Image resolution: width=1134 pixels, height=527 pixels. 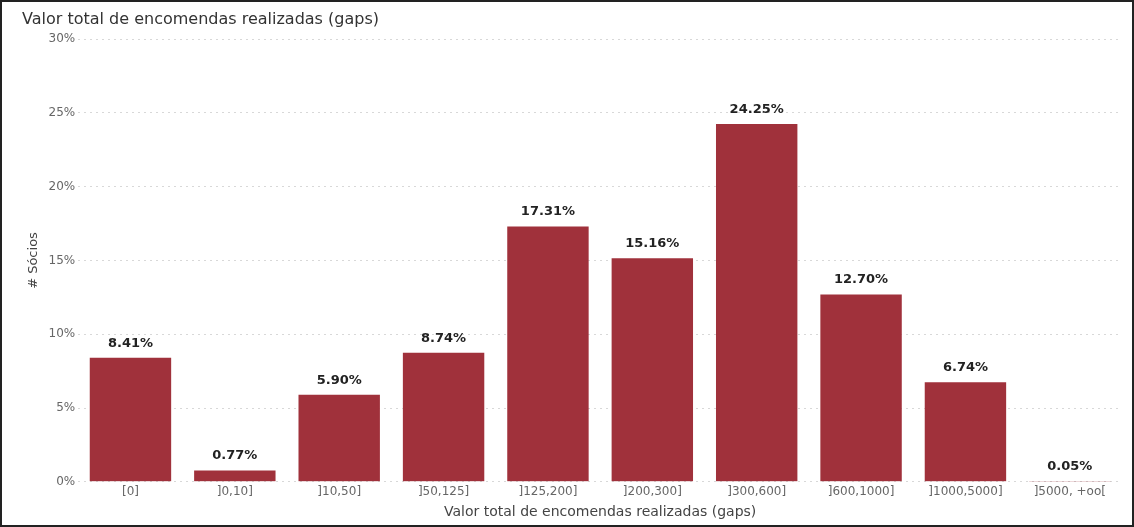 I want to click on data-label: 17.31%, so click(x=548, y=211).